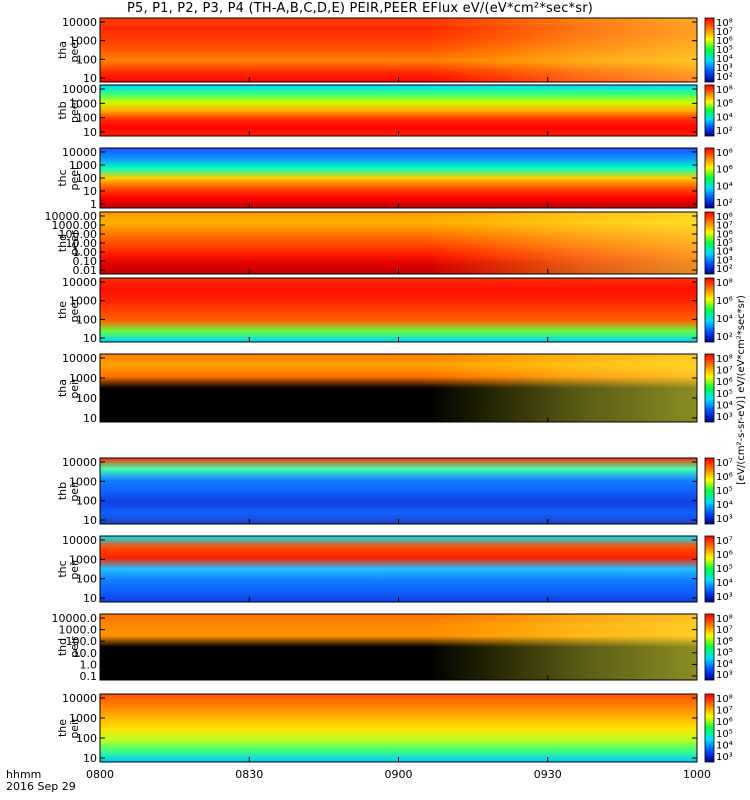  Describe the element at coordinates (697, 774) in the screenshot. I see `xtick-label: 1000` at that location.